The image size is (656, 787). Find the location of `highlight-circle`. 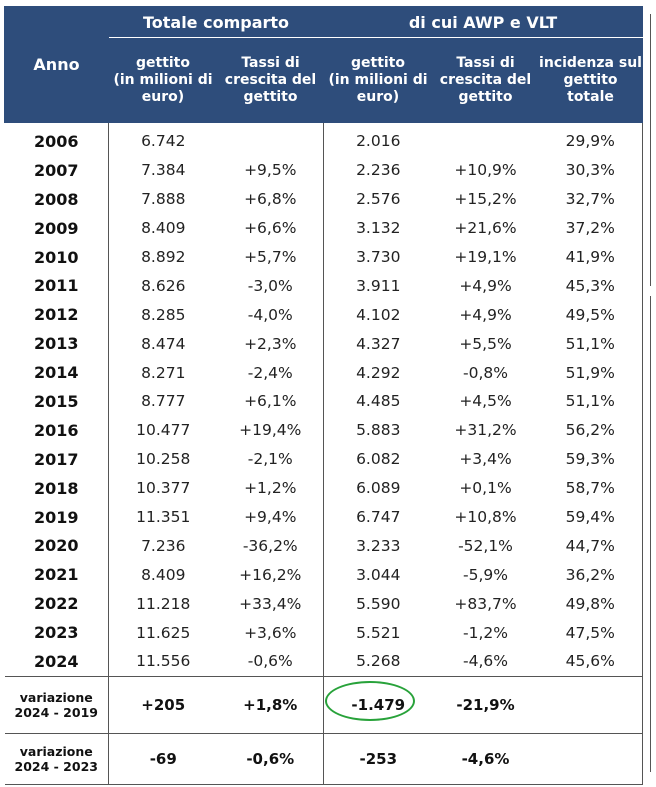

highlight-circle is located at coordinates (370, 701).